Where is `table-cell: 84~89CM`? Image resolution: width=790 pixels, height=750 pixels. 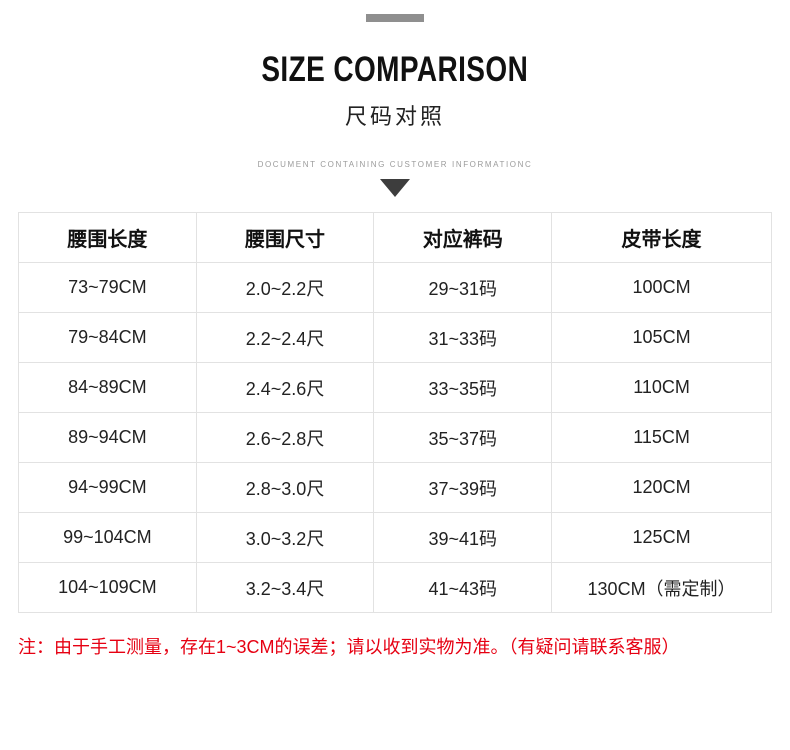 table-cell: 84~89CM is located at coordinates (107, 387).